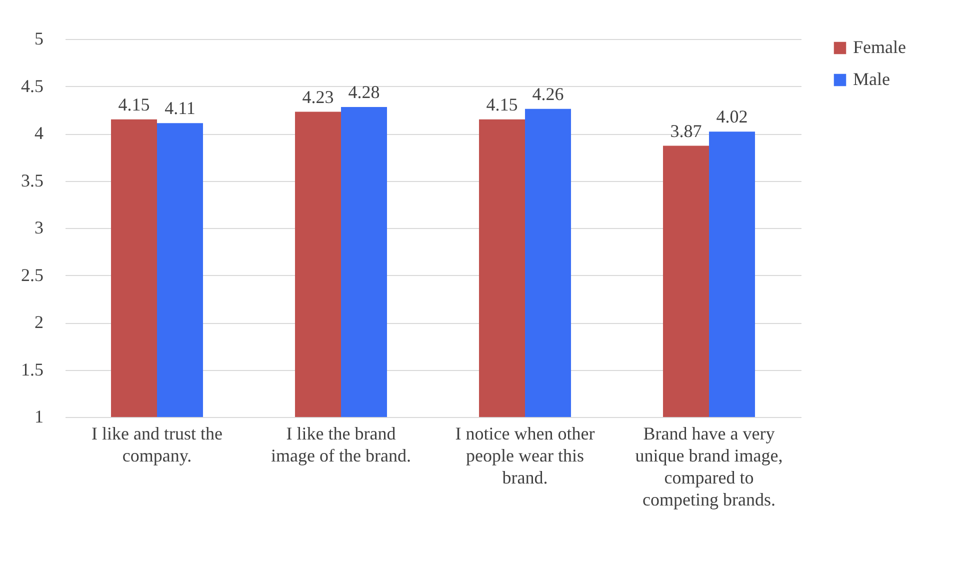  I want to click on data-label: 4.02, so click(732, 116).